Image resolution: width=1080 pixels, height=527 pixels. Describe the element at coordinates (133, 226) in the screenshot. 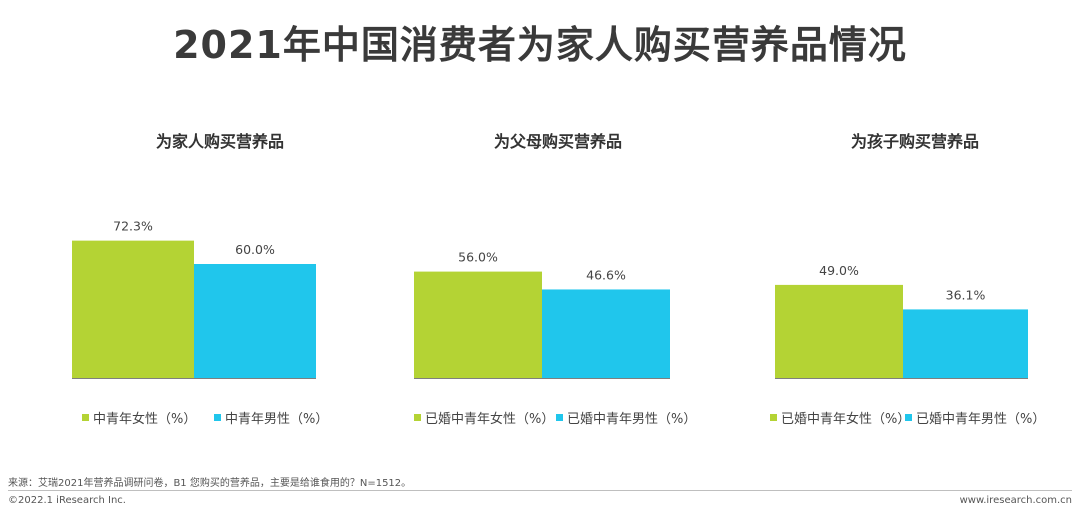

I see `data-label: 72.3%` at that location.